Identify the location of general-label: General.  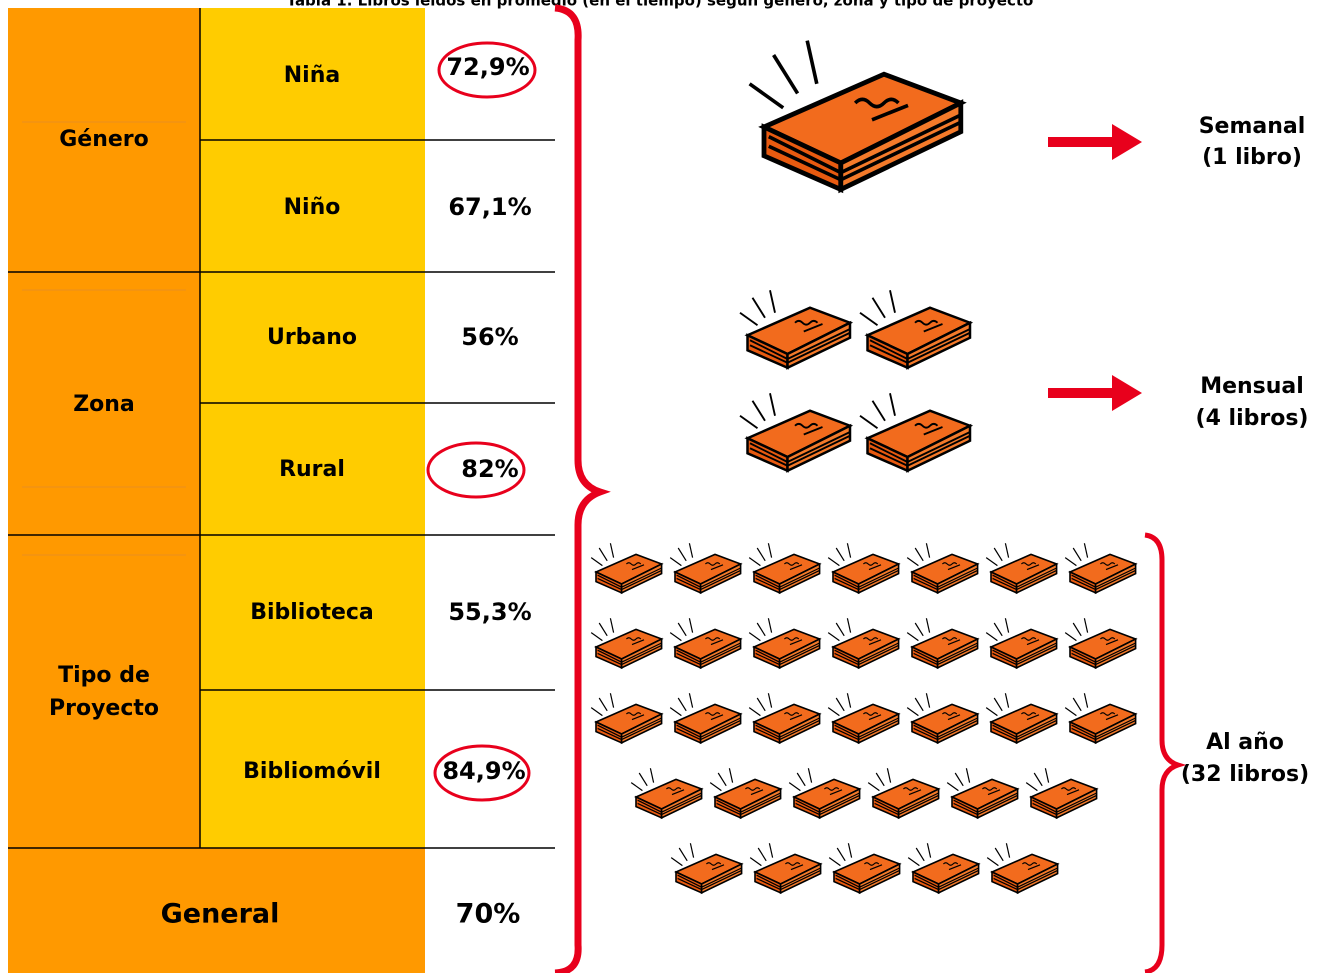
(220, 914).